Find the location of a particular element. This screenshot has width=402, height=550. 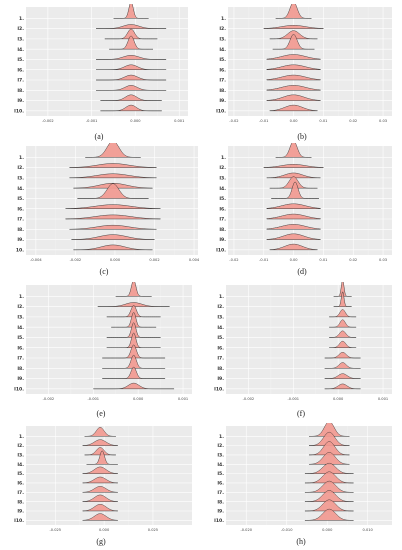

x-tick-label: 0.004 is located at coordinates (194, 260).